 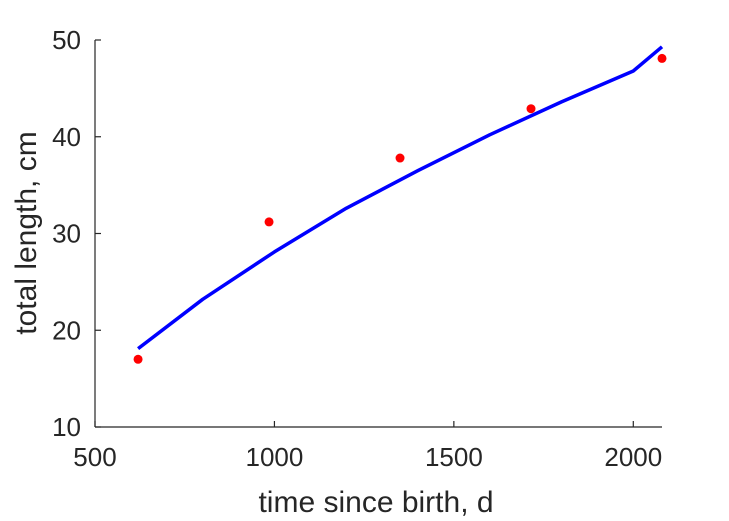 What do you see at coordinates (66, 234) in the screenshot?
I see `y-tick-label: 30` at bounding box center [66, 234].